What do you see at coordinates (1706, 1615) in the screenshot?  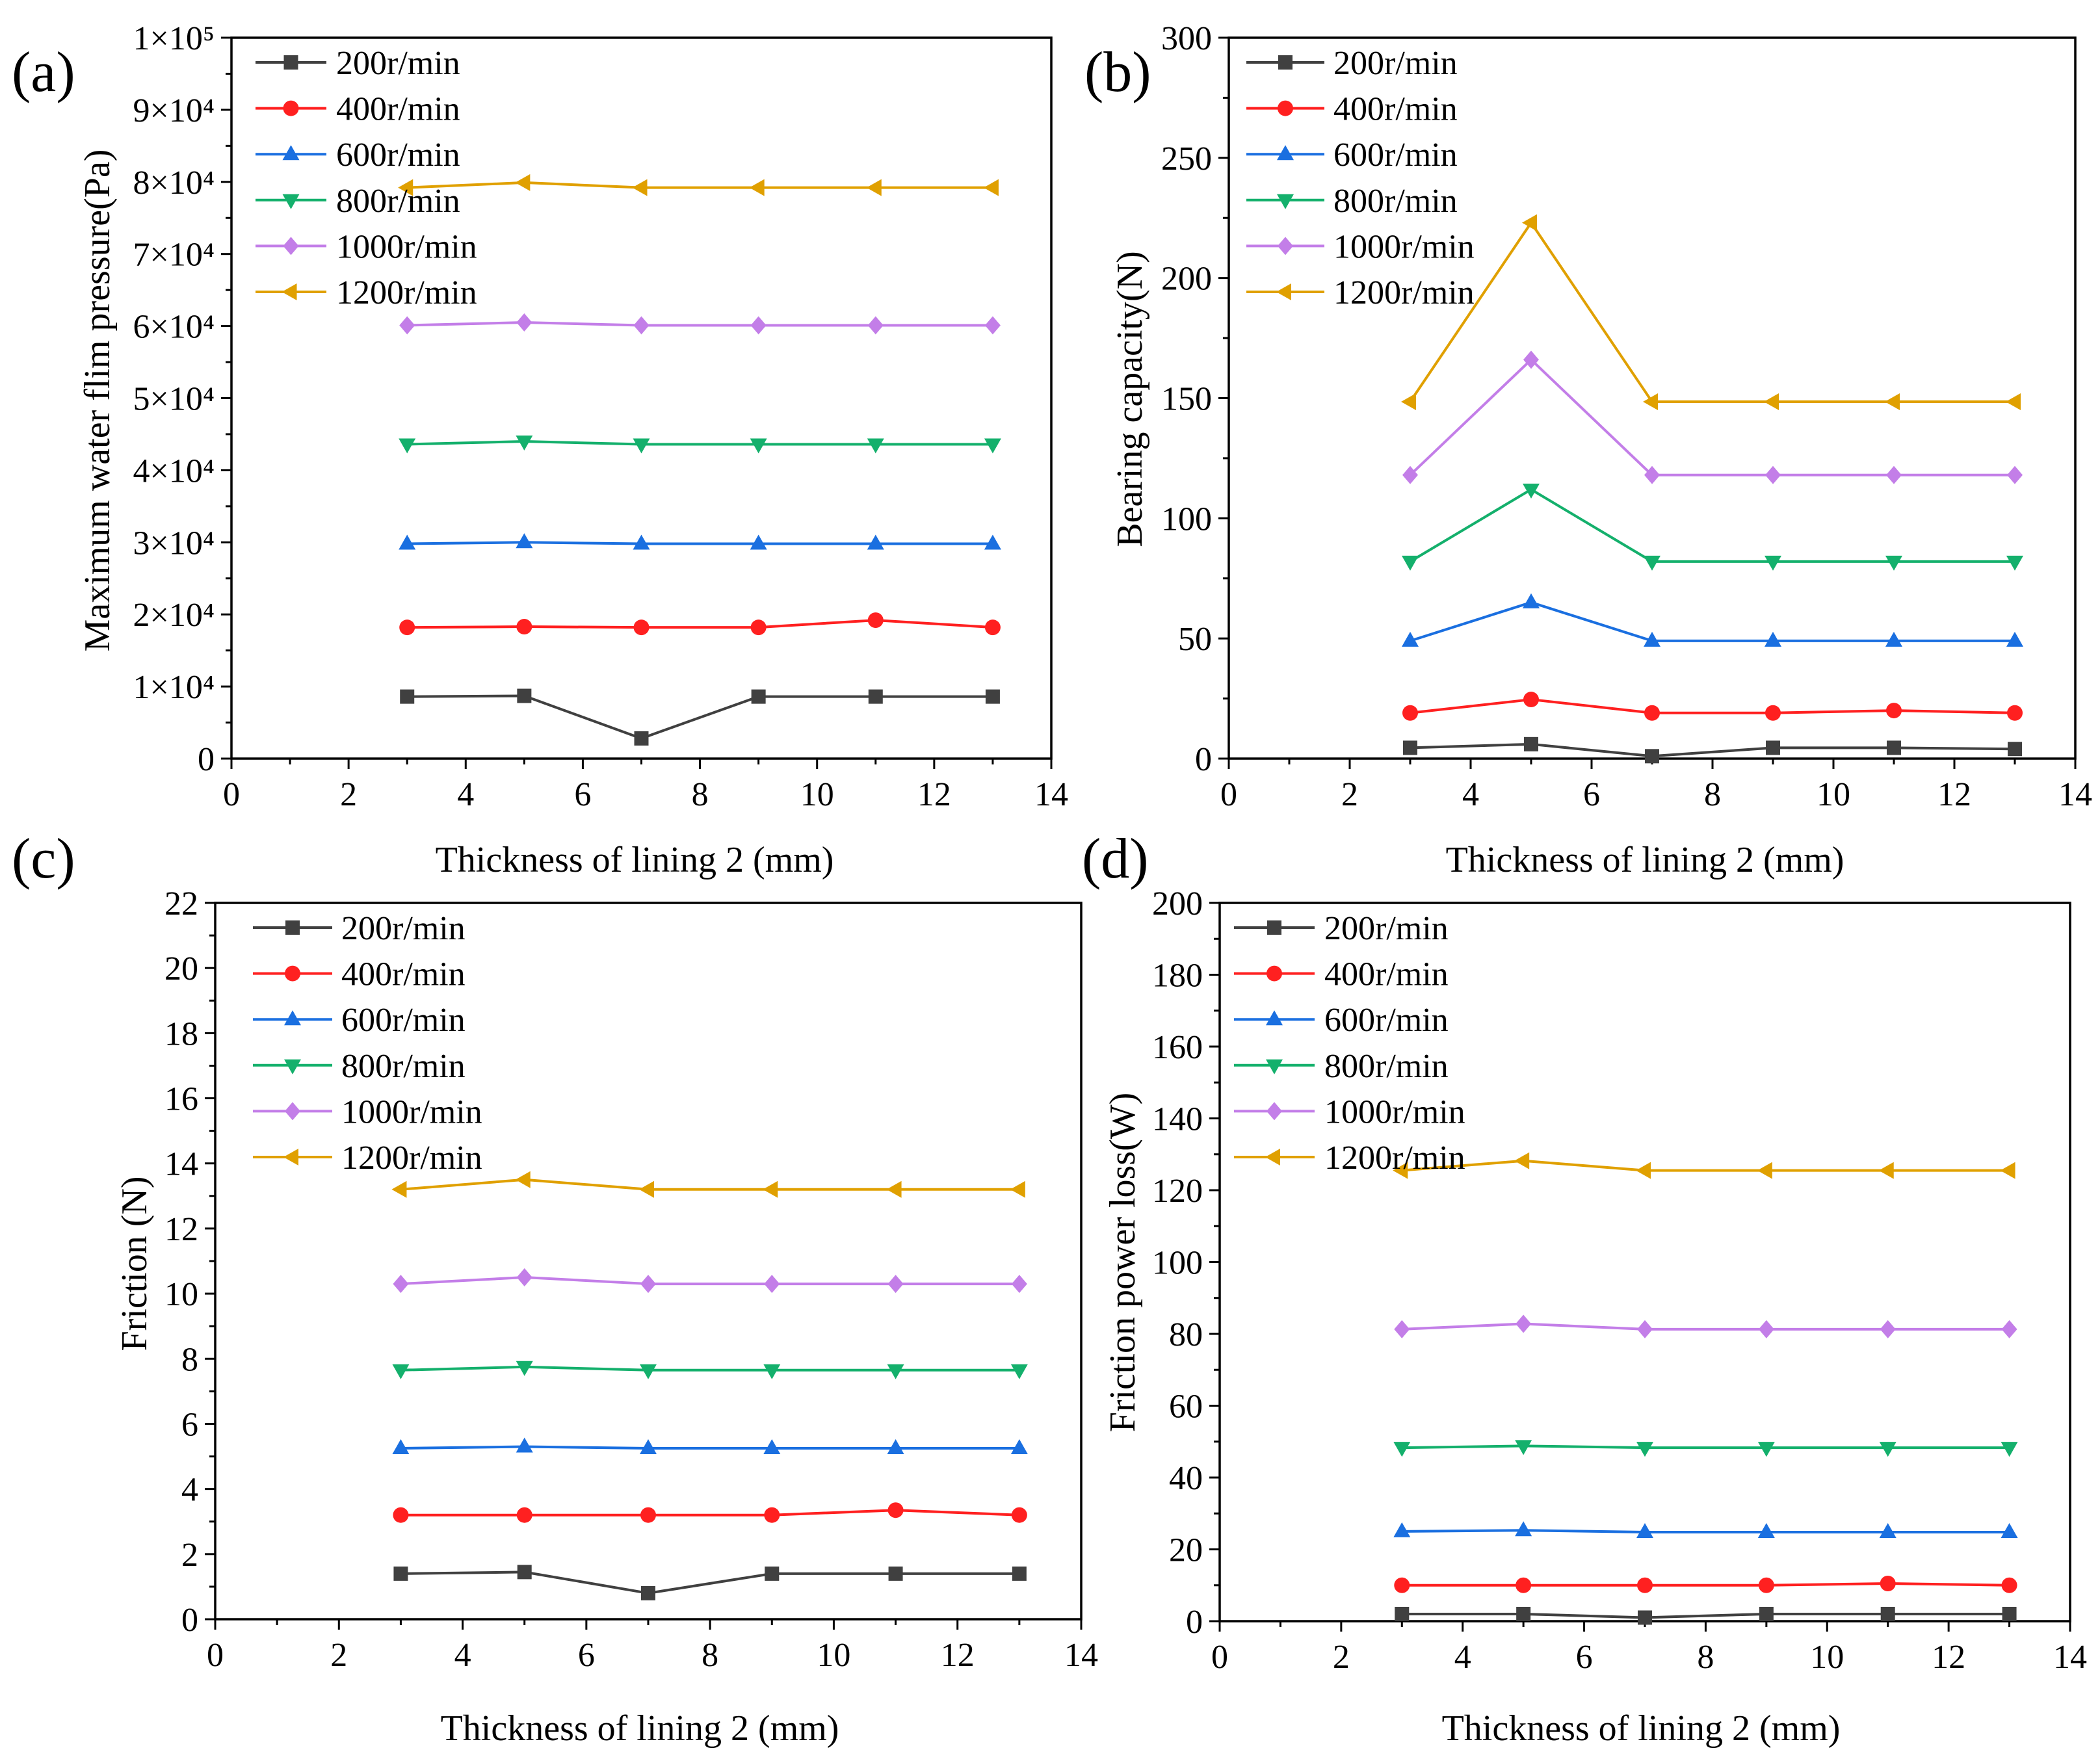 I see `series-line-200rmin` at bounding box center [1706, 1615].